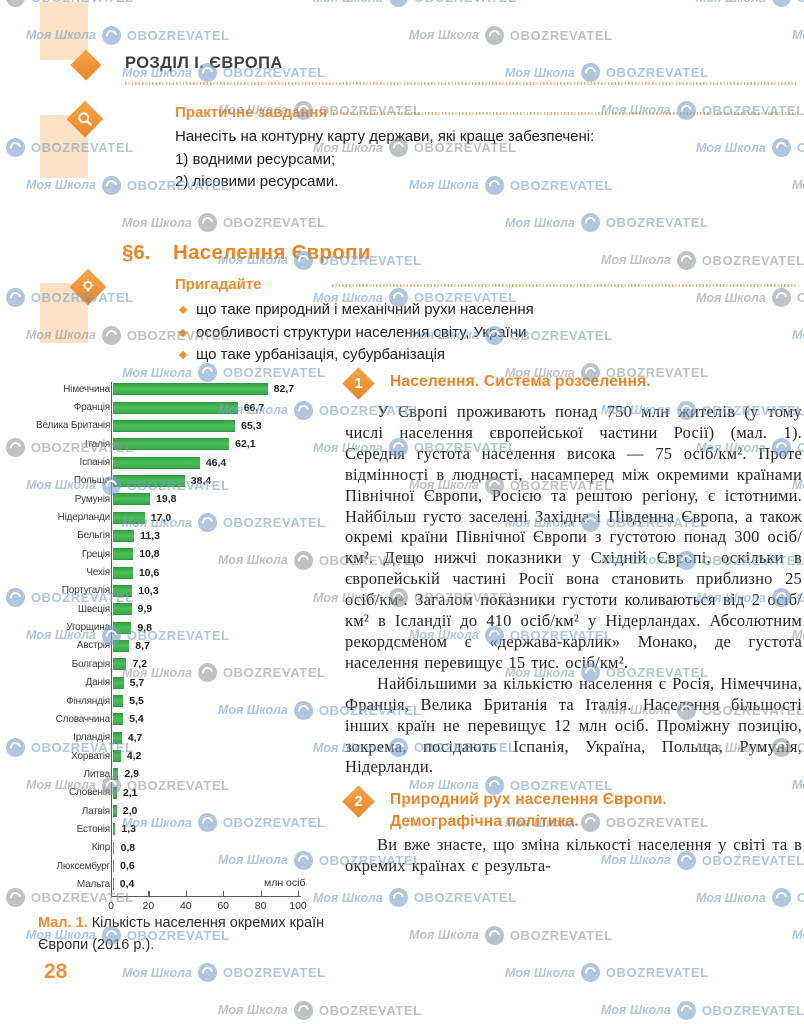 The height and width of the screenshot is (1024, 804). What do you see at coordinates (298, 906) in the screenshot?
I see `chart-ticklabel: 100` at bounding box center [298, 906].